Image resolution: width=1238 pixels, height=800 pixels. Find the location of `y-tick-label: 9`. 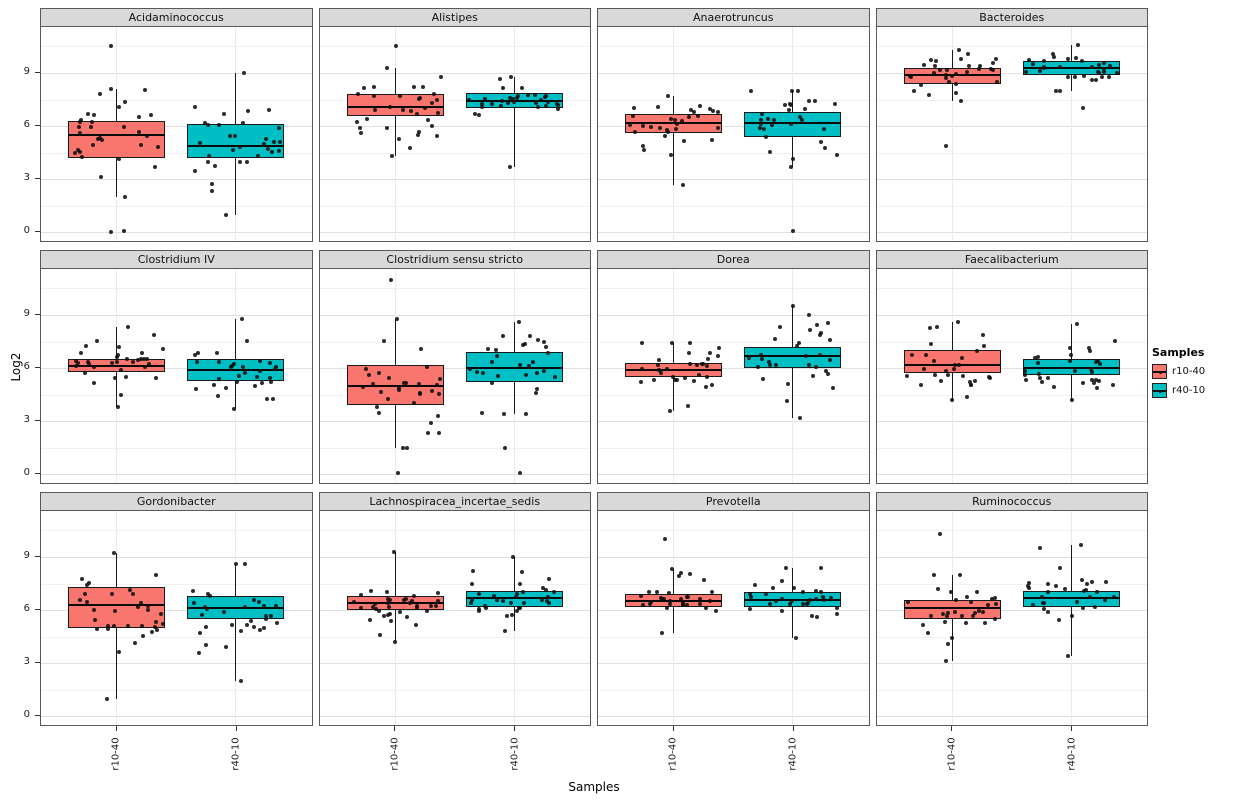

y-tick-label: 9 is located at coordinates (26, 556).